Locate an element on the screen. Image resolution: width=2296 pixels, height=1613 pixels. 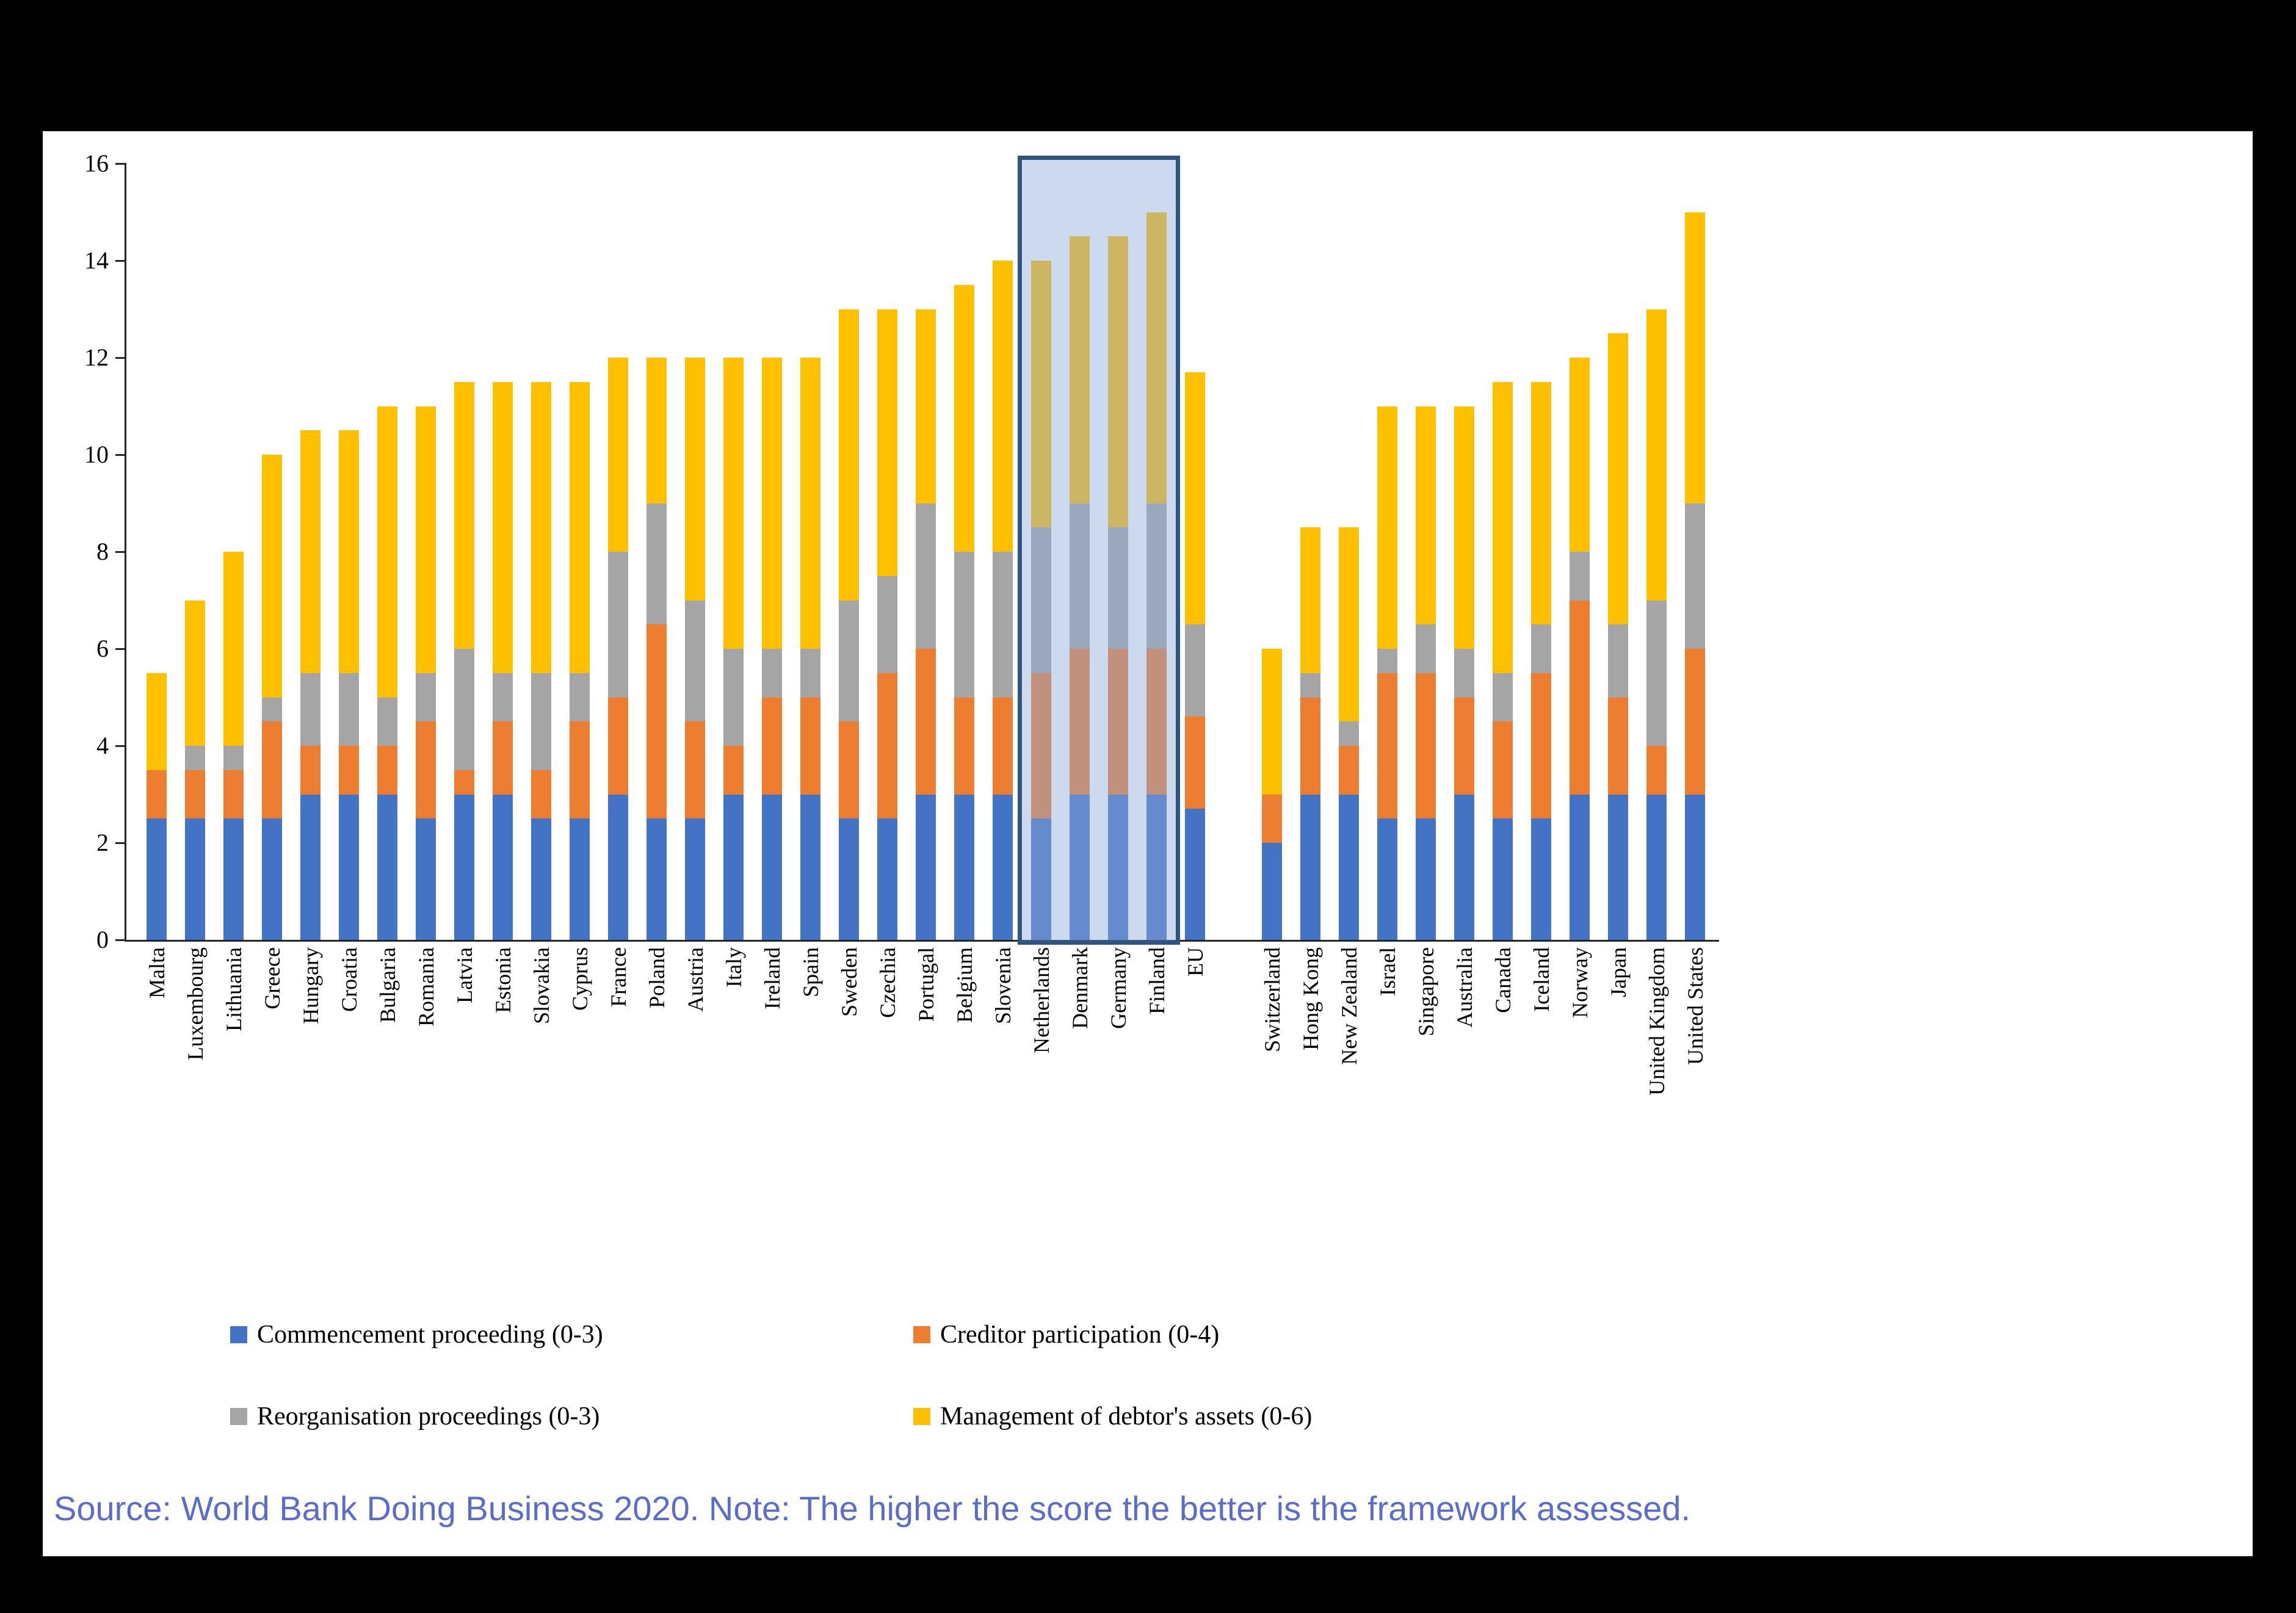
x-category-label: Portugal is located at coordinates (925, 985).